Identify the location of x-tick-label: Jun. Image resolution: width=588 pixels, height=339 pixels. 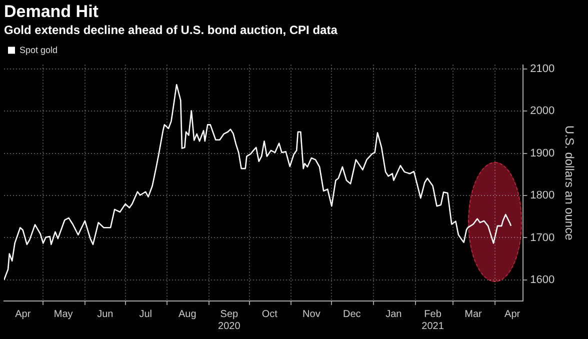
(105, 314).